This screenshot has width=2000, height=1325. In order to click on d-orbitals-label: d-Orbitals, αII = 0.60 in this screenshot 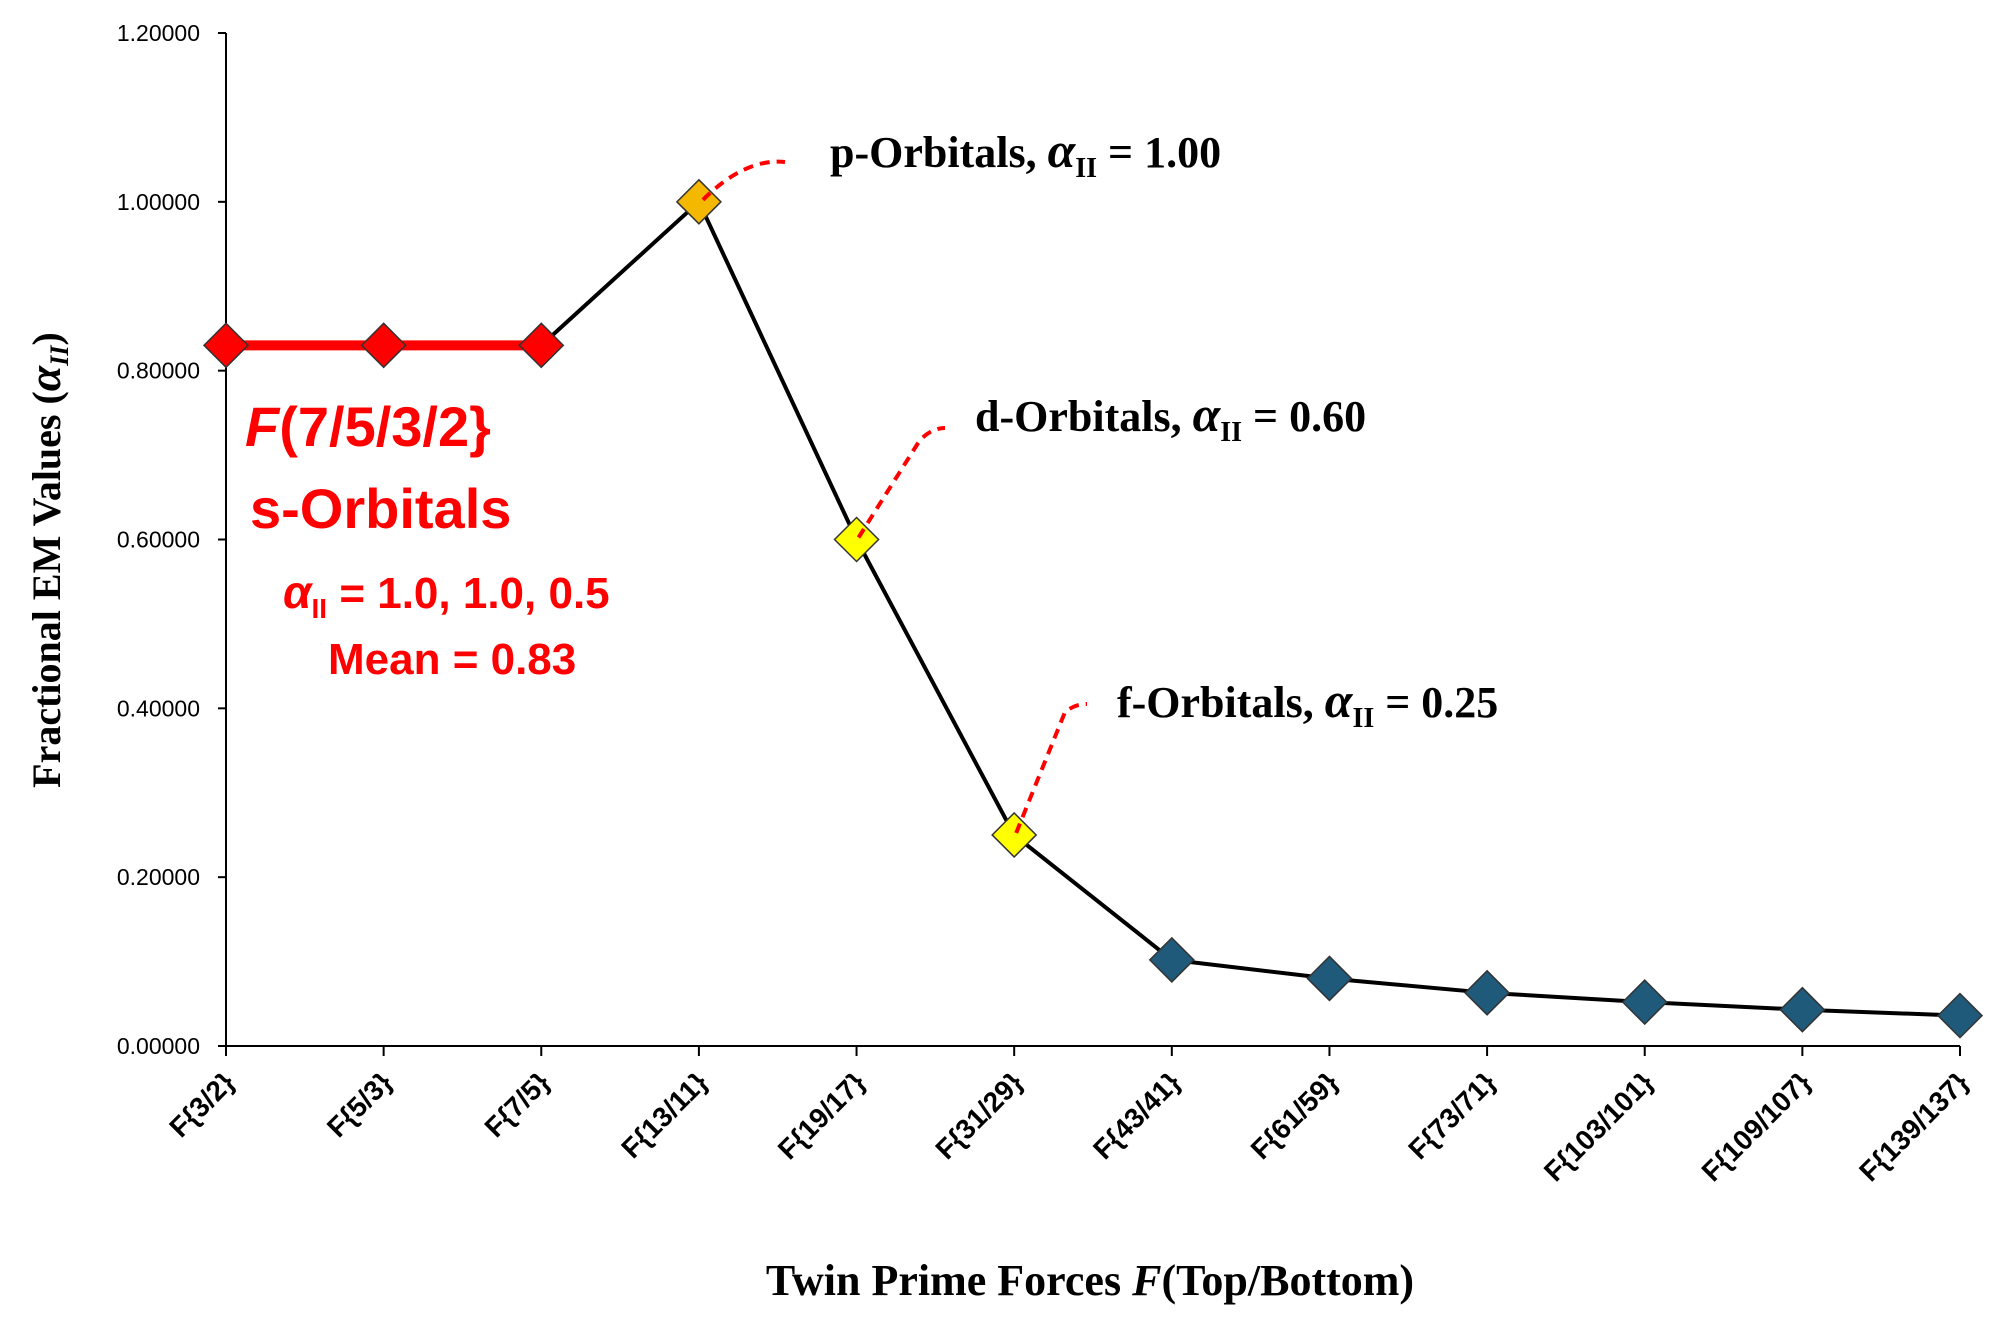, I will do `click(1170, 417)`.